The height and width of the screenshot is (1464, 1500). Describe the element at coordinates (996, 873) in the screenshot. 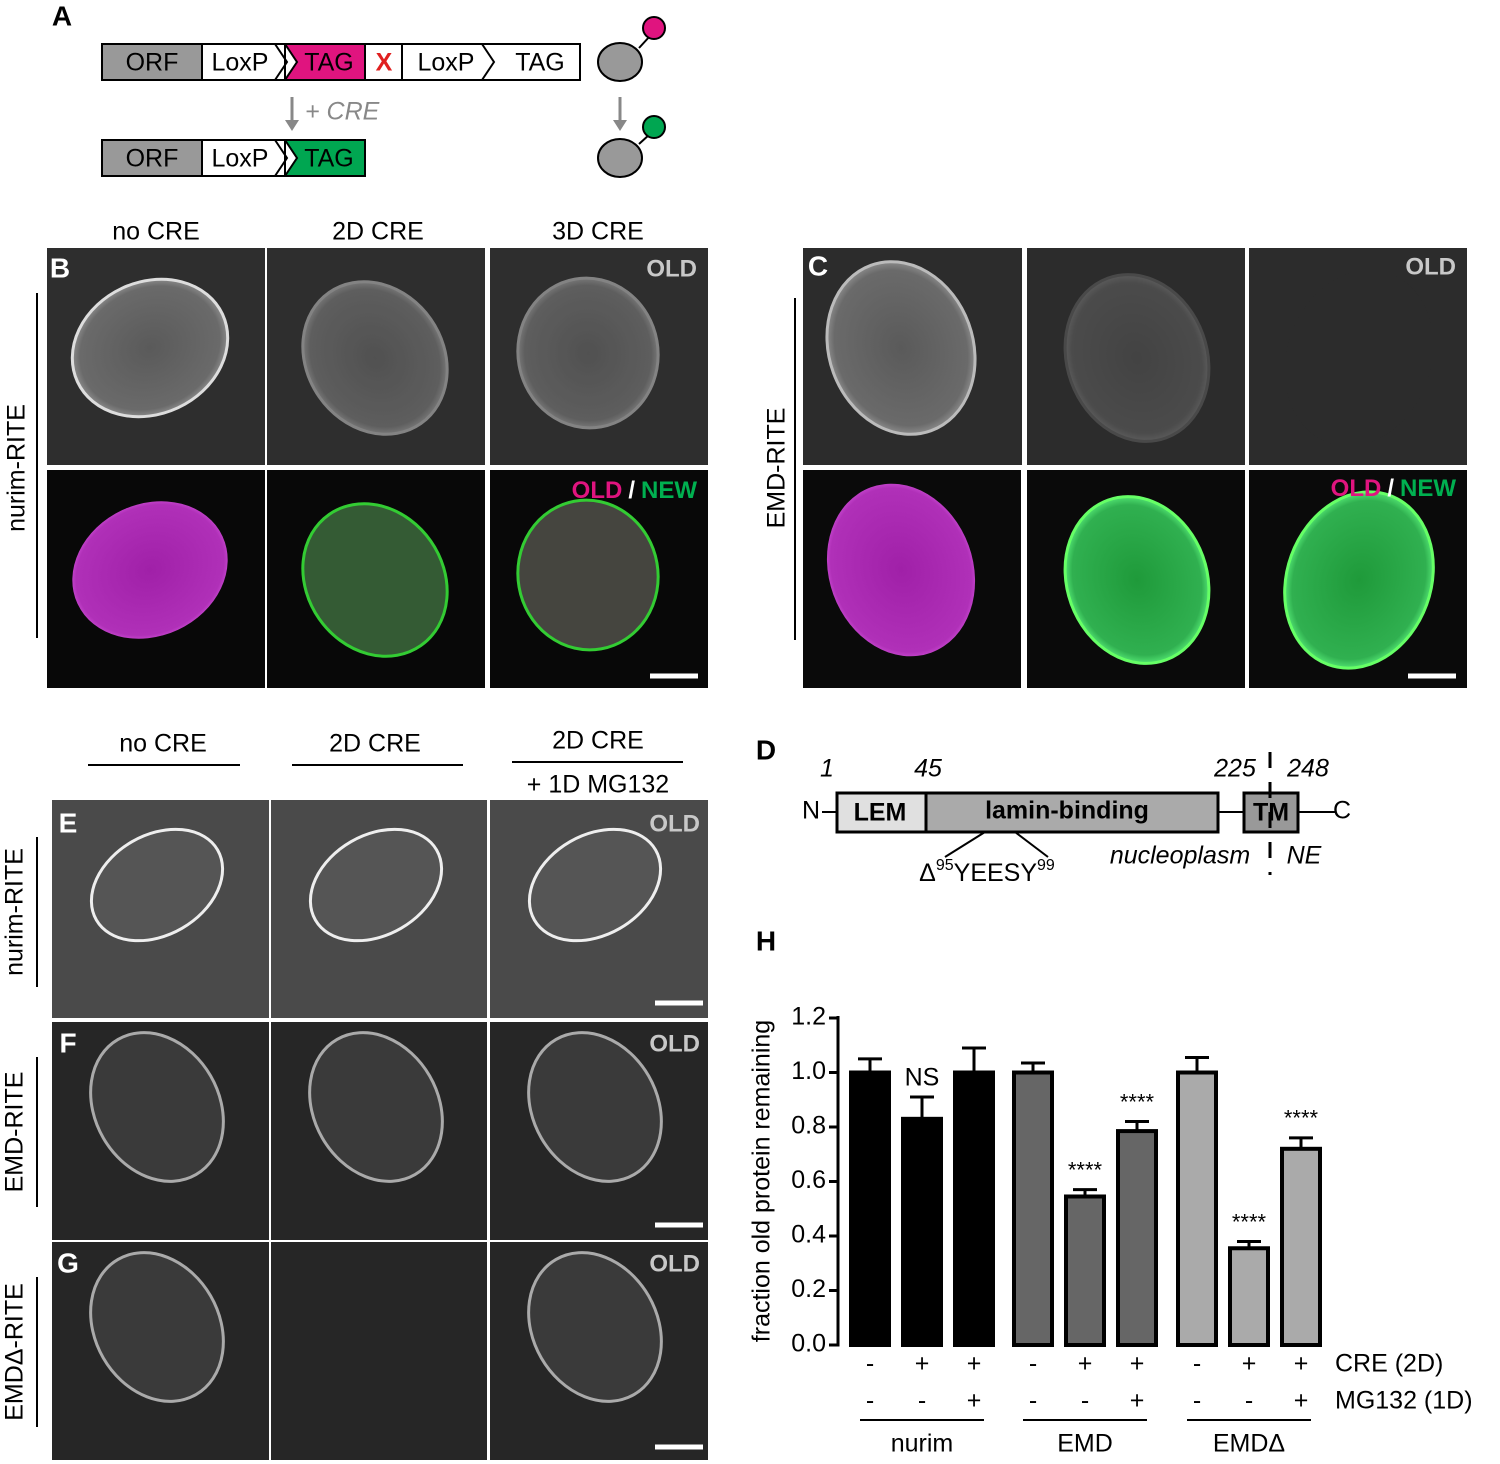

I see `motif: YEESY` at that location.